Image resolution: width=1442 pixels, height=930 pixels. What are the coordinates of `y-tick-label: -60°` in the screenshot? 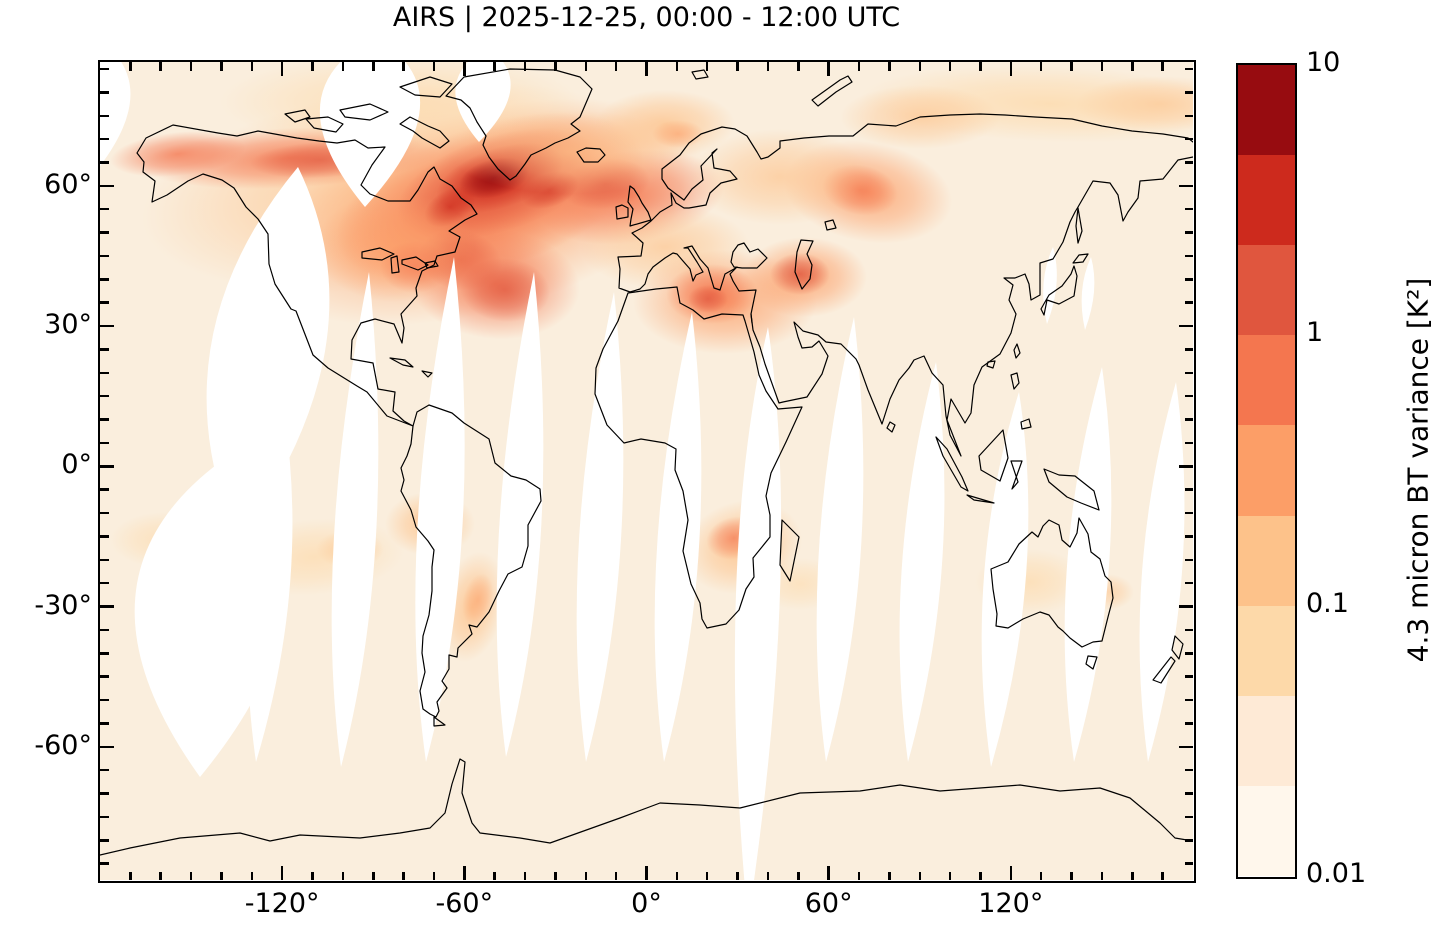 It's located at (63, 745).